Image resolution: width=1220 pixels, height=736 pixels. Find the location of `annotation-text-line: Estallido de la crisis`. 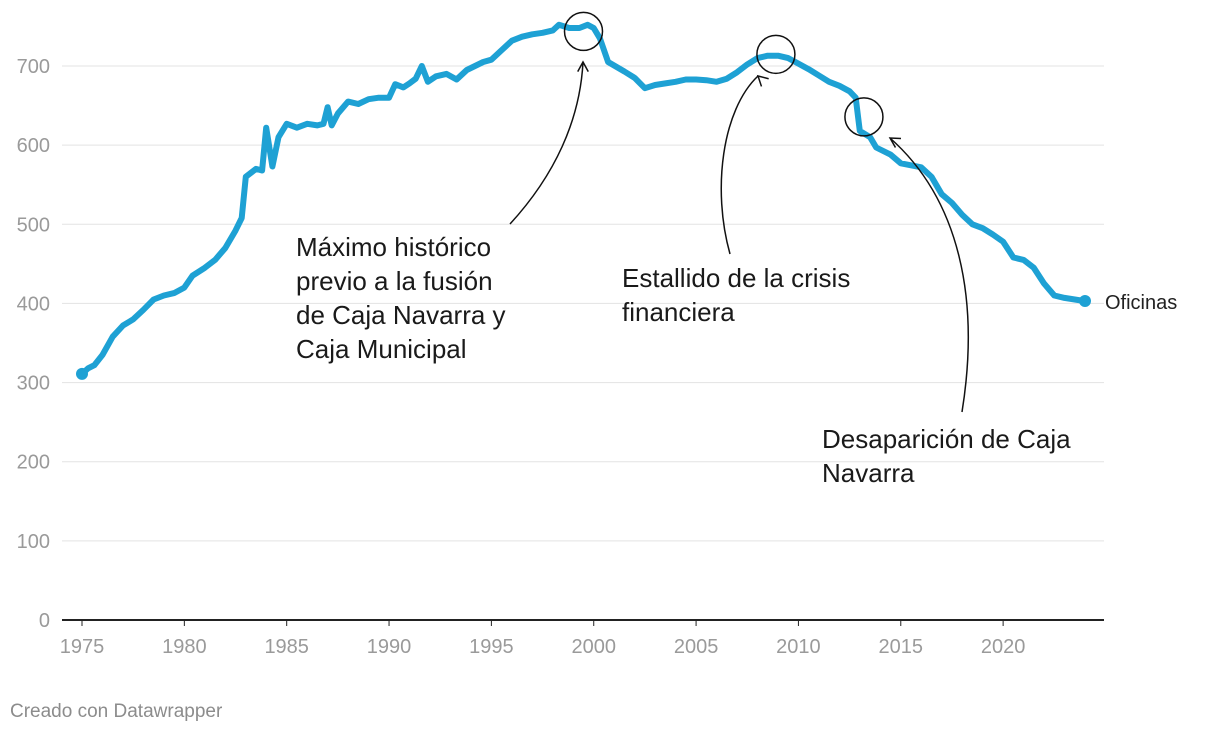

annotation-text-line: Estallido de la crisis is located at coordinates (736, 278).